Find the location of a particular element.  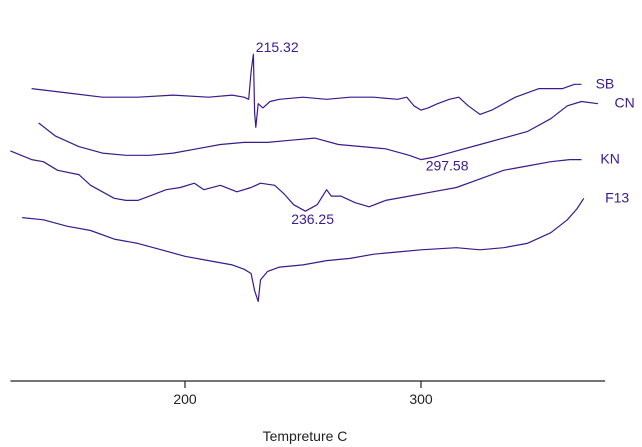

x-ticks: 200 300 is located at coordinates (303, 394).